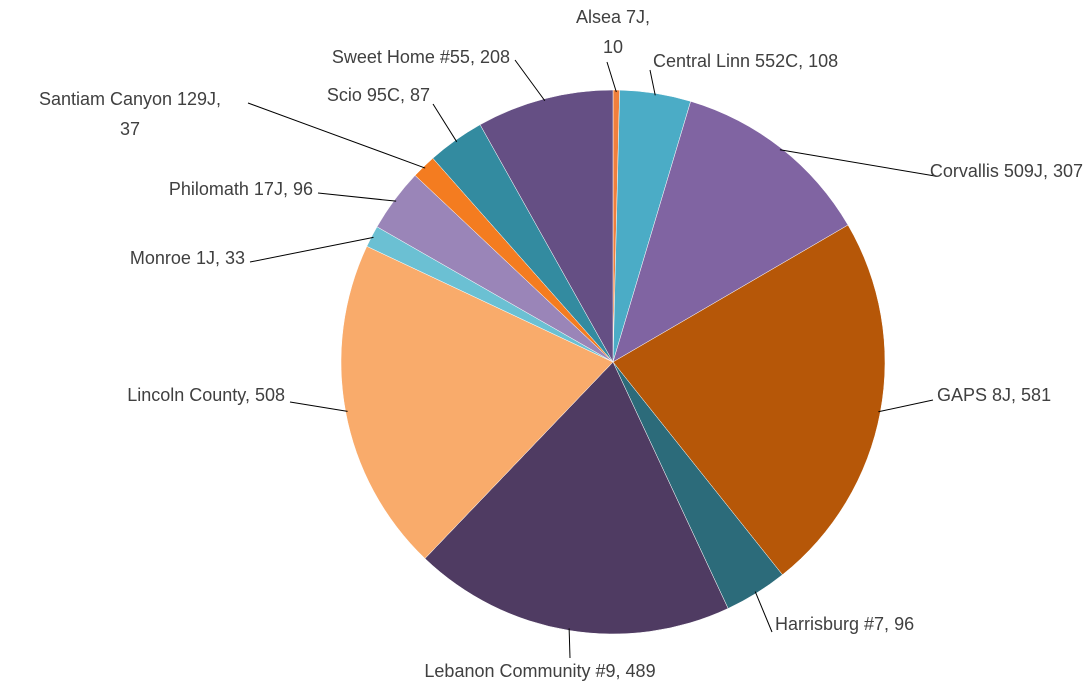 Image resolution: width=1089 pixels, height=689 pixels. Describe the element at coordinates (363, 95) in the screenshot. I see `label-category: Scio 95C` at that location.